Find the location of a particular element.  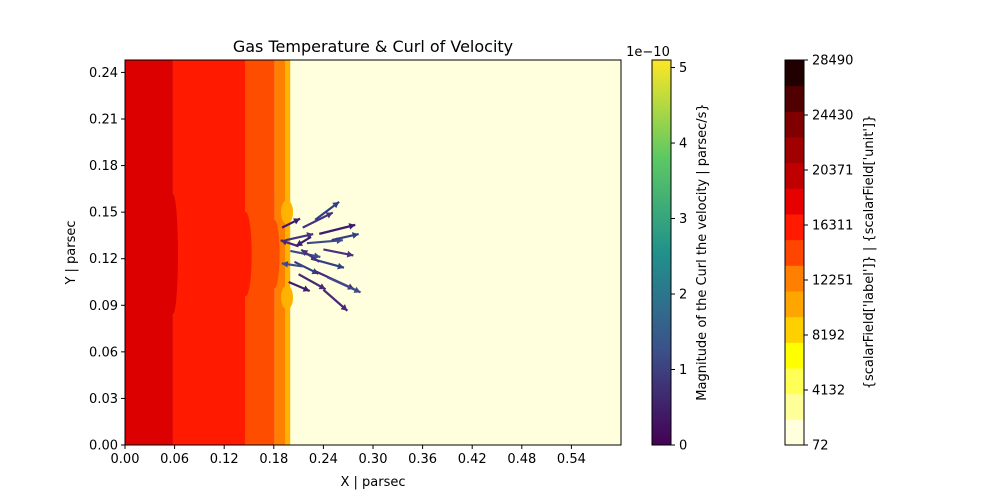

x-axis: 0.00 0.06 0.12 0.18 0.24 0.30 0.36 0.42 0.48 0.54 is located at coordinates (348, 456).